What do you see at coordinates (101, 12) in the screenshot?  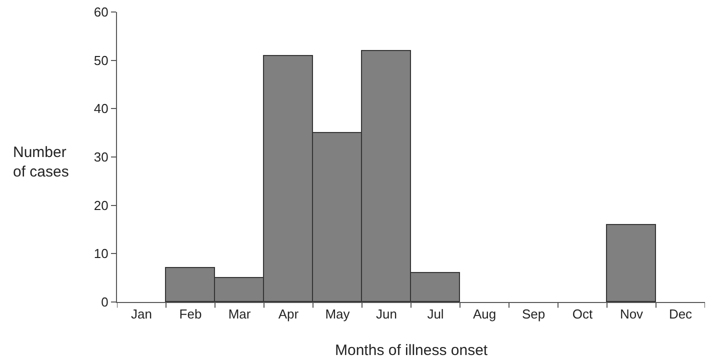 I see `y-tick-label: 60` at bounding box center [101, 12].